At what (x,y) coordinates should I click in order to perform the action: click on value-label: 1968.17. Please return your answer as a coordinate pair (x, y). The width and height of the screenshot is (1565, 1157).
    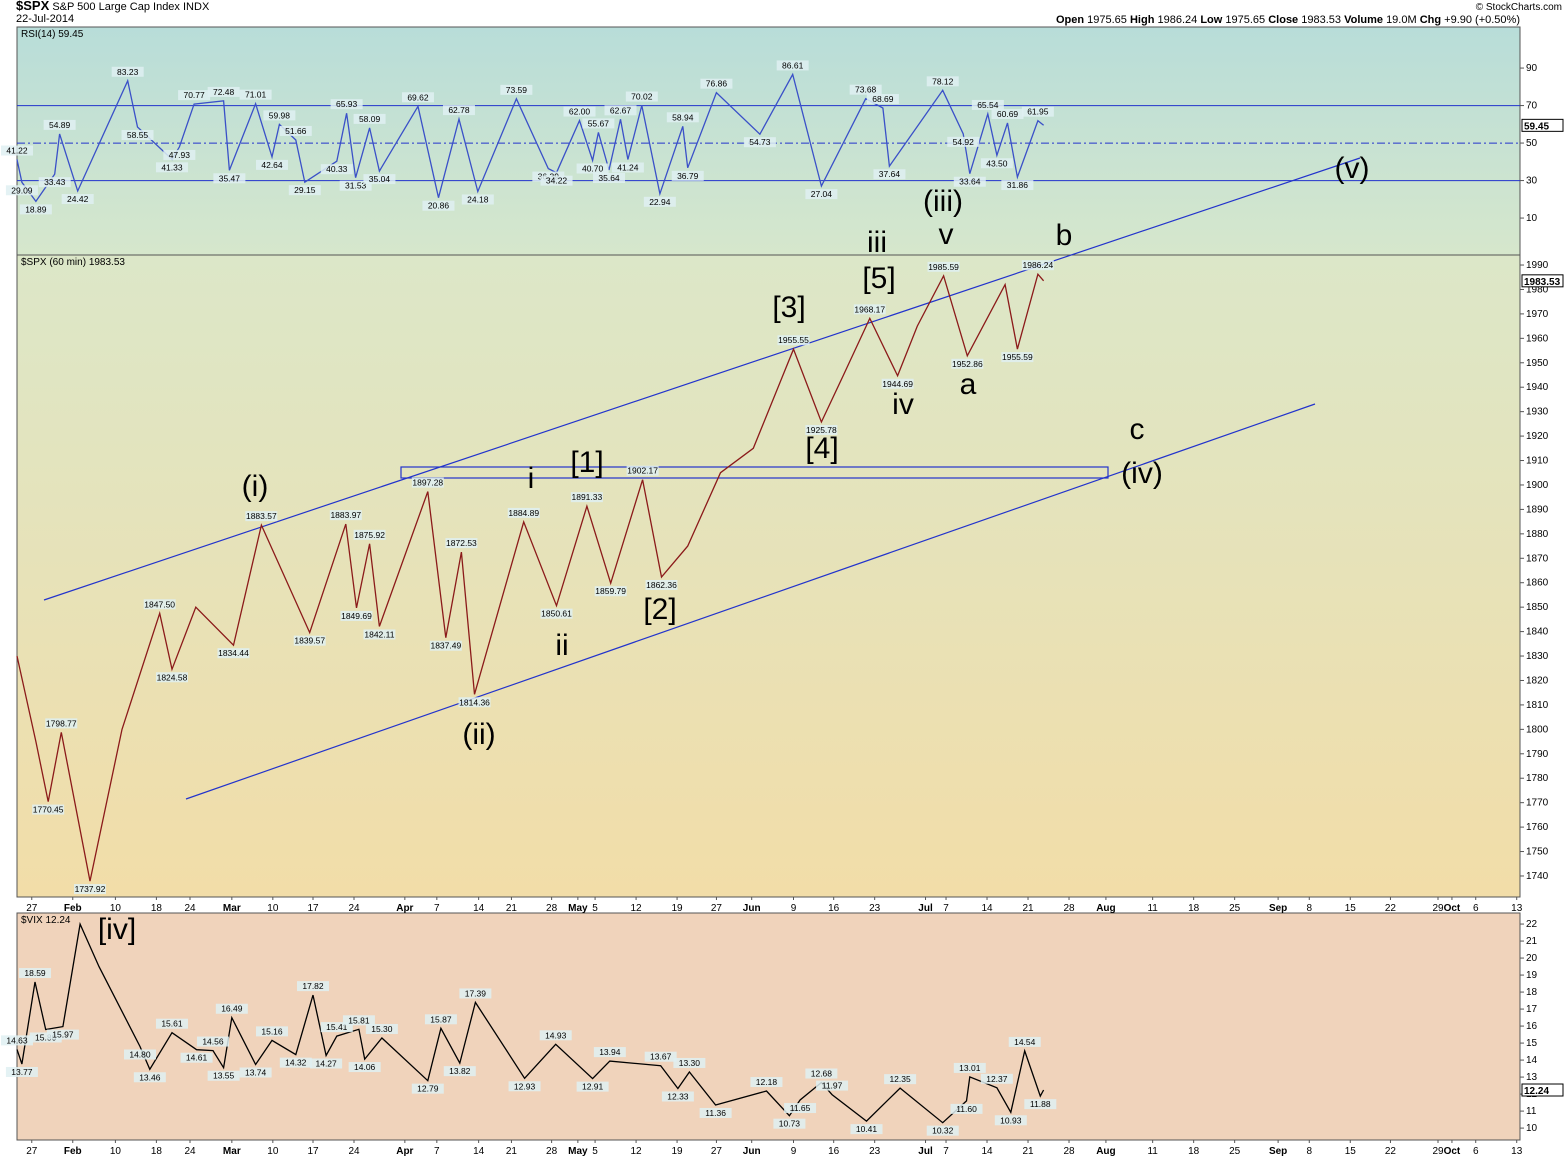
    Looking at the image, I should click on (869, 309).